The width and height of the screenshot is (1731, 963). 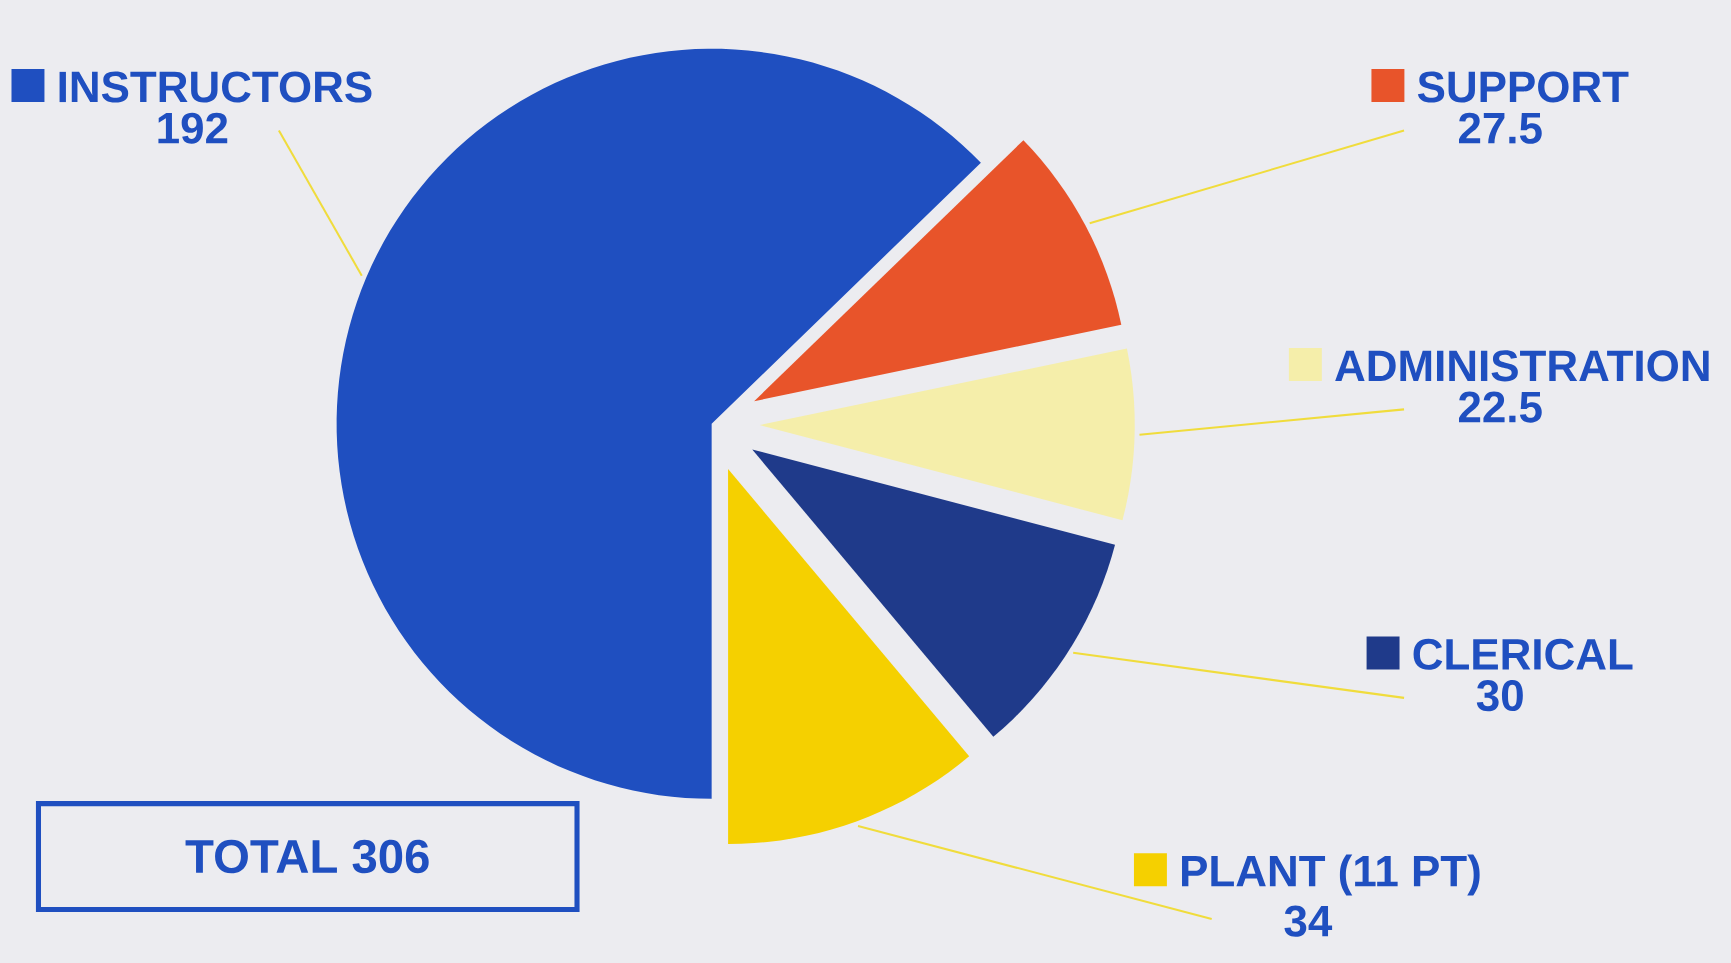 I want to click on legend-label: CLERICAL, so click(x=1523, y=654).